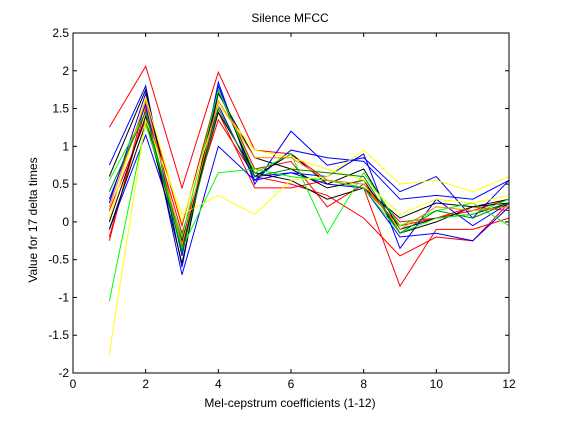 Image resolution: width=561 pixels, height=425 pixels. What do you see at coordinates (289, 403) in the screenshot?
I see `x-axis-label: Mel-cepstrum coefficients (1-12)` at bounding box center [289, 403].